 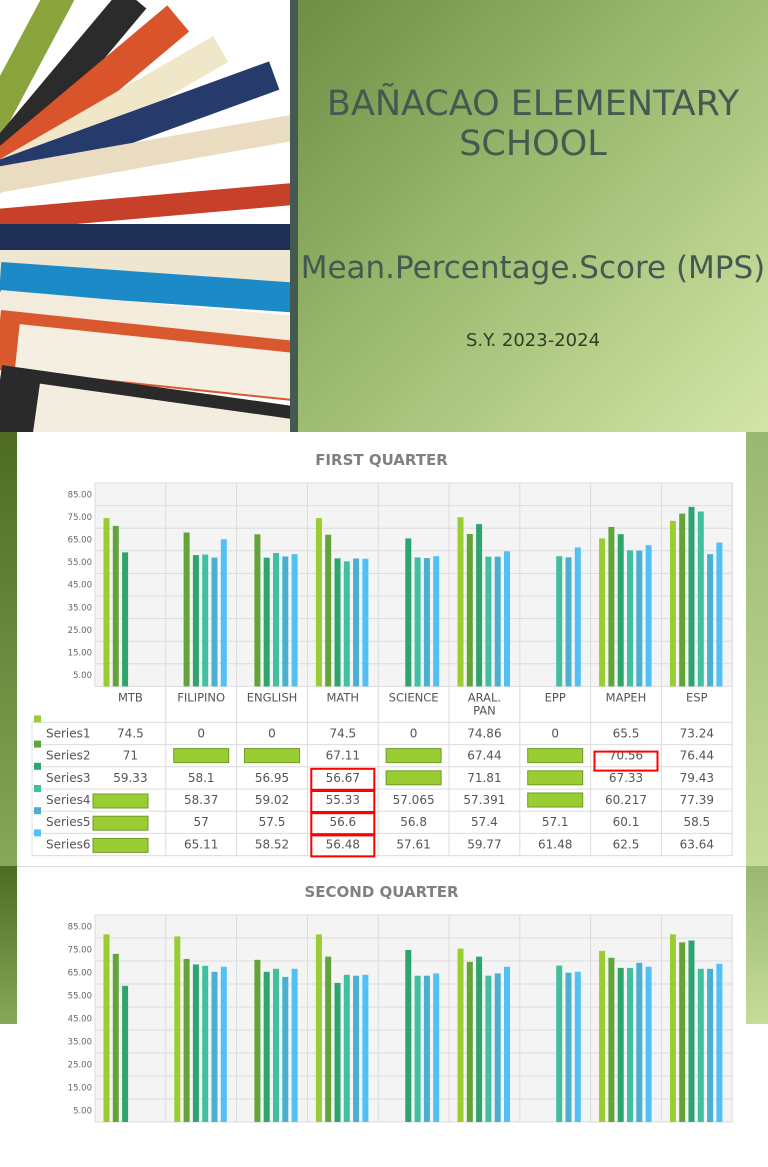 I want to click on banner-divider, so click(x=294, y=216).